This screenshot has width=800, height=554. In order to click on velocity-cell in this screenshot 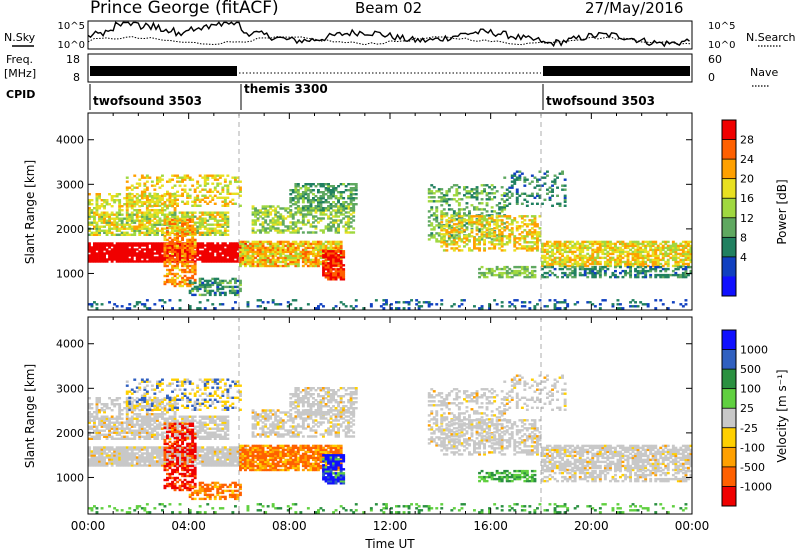, I will do `click(112, 461)`.